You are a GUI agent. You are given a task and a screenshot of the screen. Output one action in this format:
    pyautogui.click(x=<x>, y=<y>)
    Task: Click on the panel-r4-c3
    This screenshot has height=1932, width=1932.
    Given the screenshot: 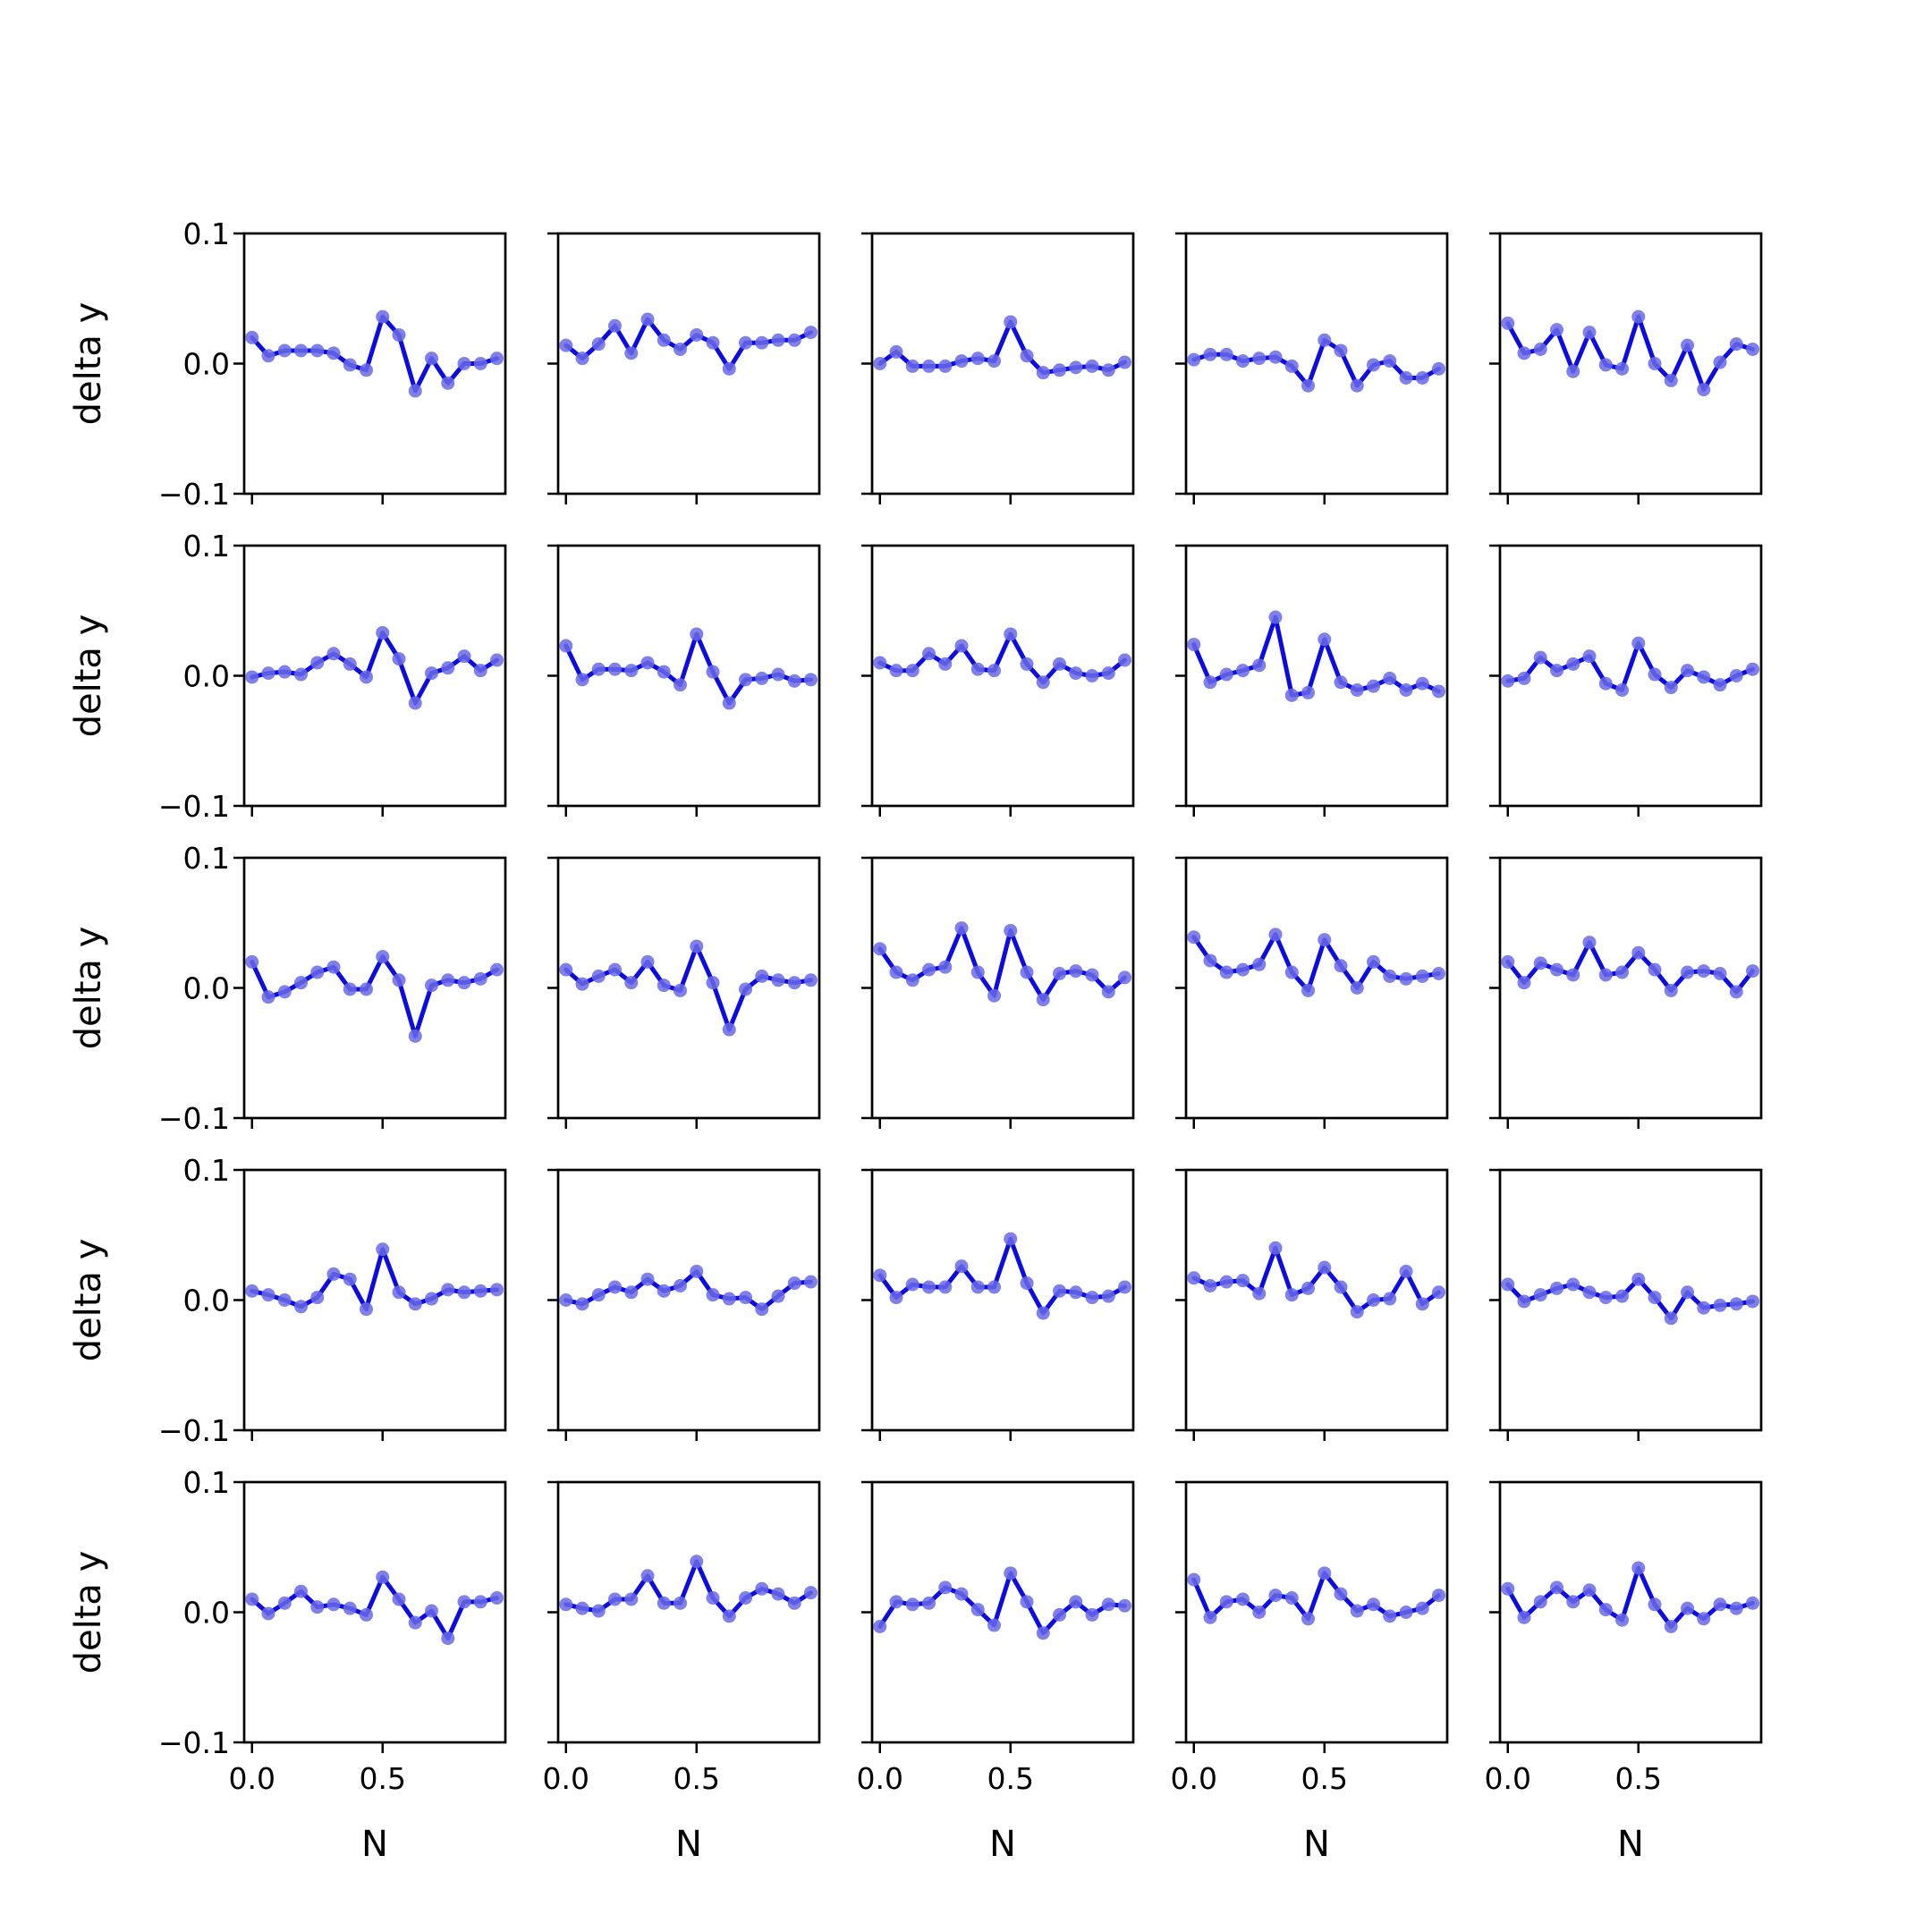 What is the action you would take?
    pyautogui.click(x=998, y=1304)
    